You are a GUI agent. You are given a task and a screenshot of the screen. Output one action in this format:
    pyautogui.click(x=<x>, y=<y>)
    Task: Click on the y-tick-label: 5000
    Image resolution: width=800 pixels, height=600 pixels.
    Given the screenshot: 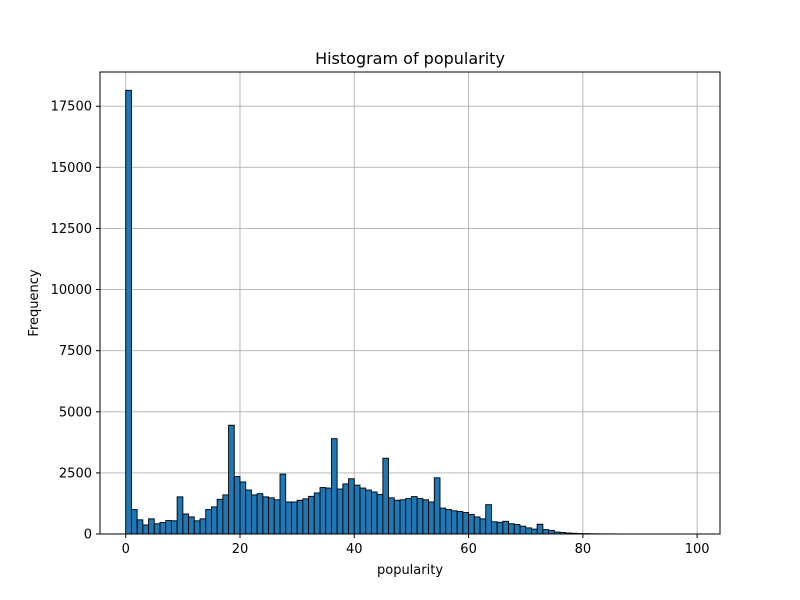 What is the action you would take?
    pyautogui.click(x=75, y=412)
    